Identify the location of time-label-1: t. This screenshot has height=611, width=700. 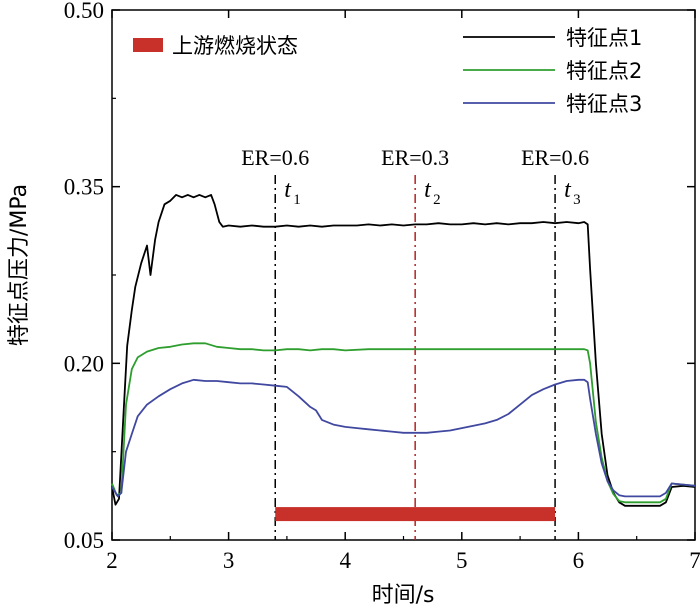
(288, 190).